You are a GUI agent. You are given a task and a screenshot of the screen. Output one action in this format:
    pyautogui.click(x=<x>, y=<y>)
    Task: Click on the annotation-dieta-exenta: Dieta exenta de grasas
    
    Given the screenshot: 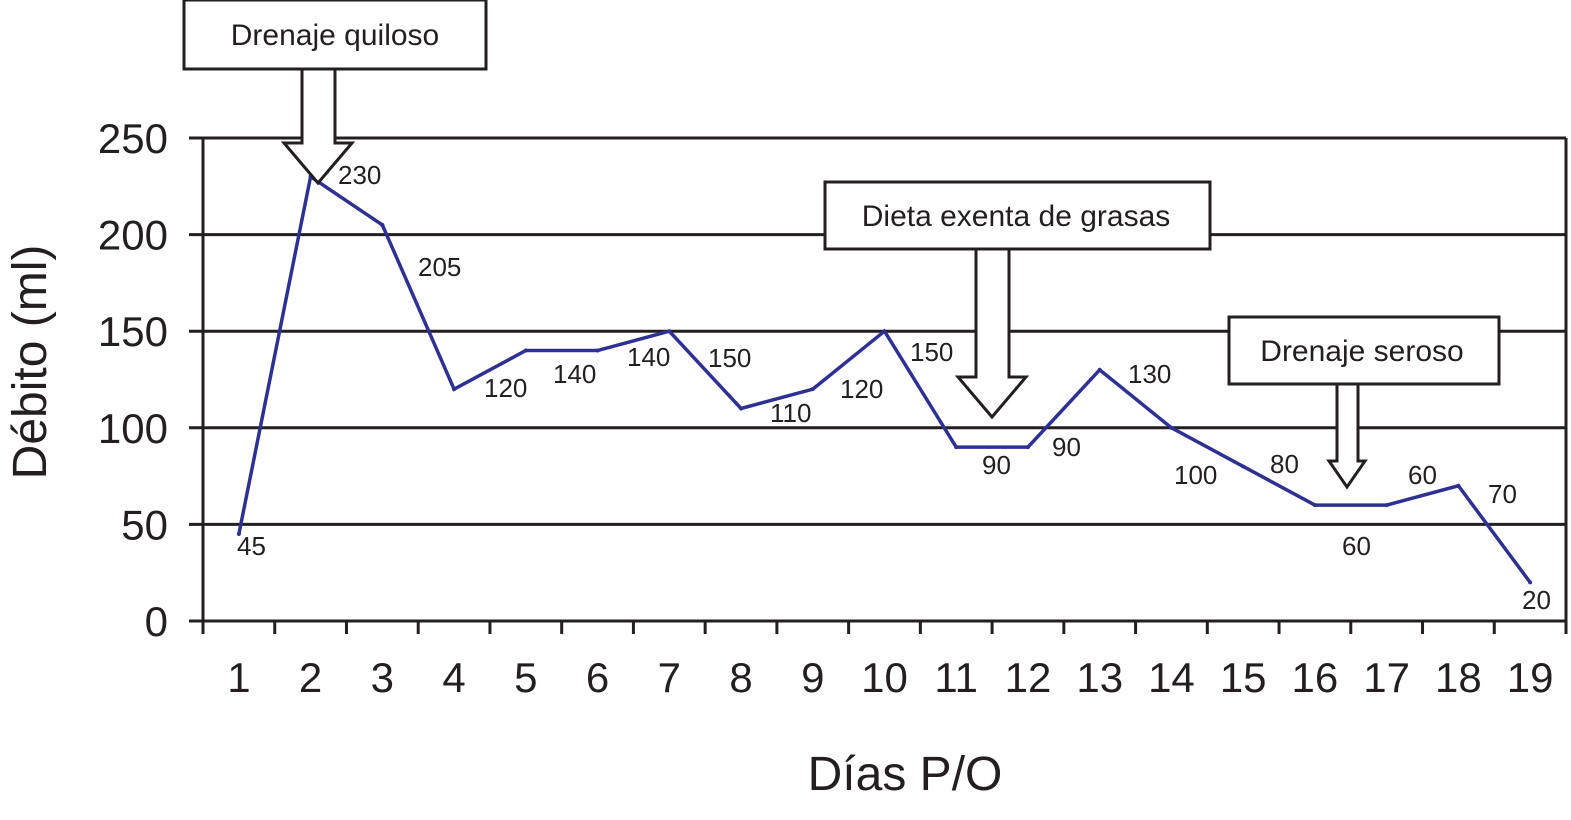 What is the action you would take?
    pyautogui.click(x=1017, y=300)
    